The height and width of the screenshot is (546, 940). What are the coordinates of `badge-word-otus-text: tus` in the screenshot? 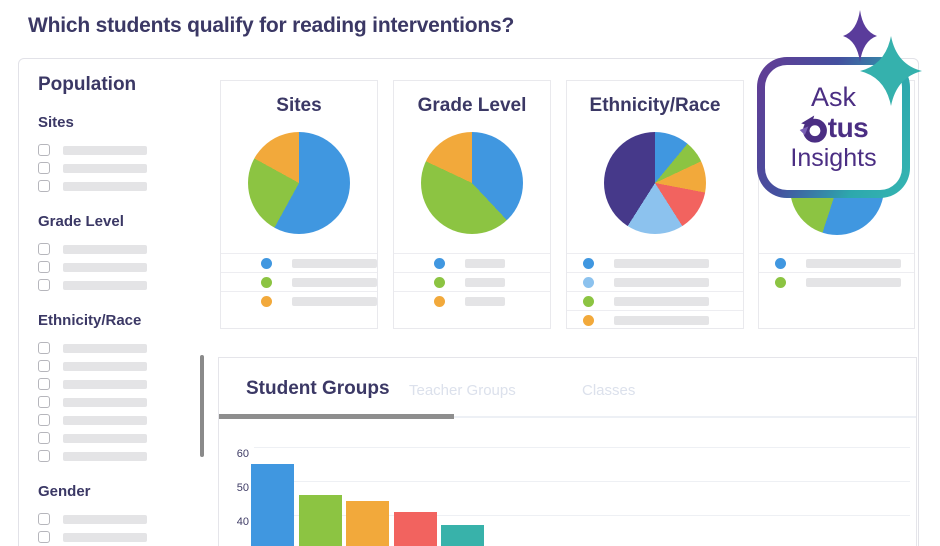 It's located at (848, 127).